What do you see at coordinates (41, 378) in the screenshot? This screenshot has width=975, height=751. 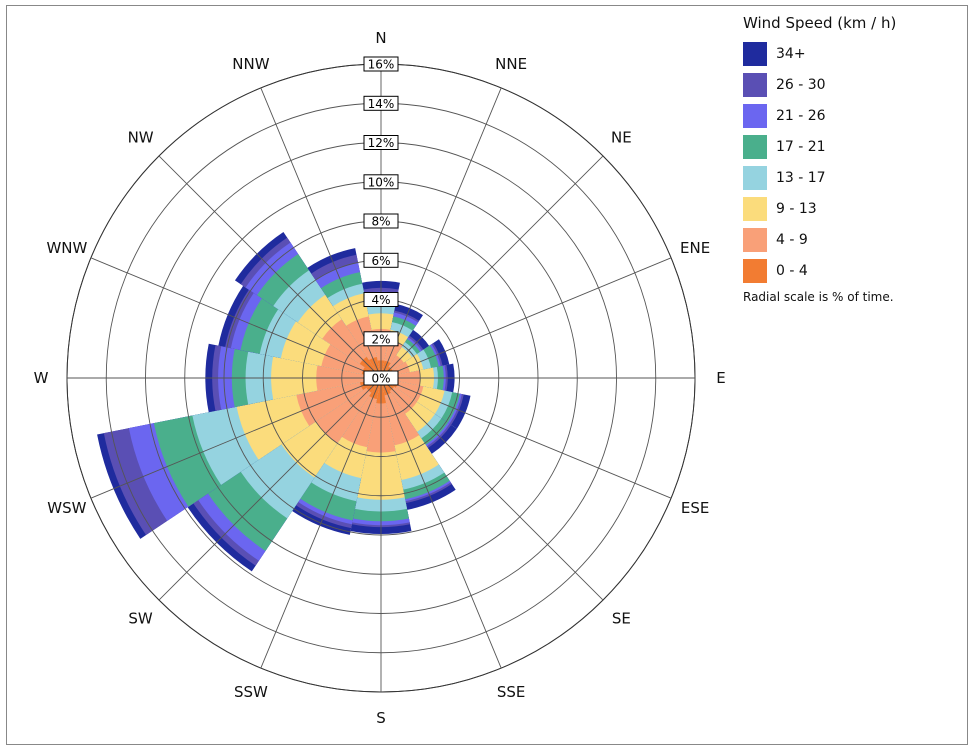 I see `direction-label-w: W` at bounding box center [41, 378].